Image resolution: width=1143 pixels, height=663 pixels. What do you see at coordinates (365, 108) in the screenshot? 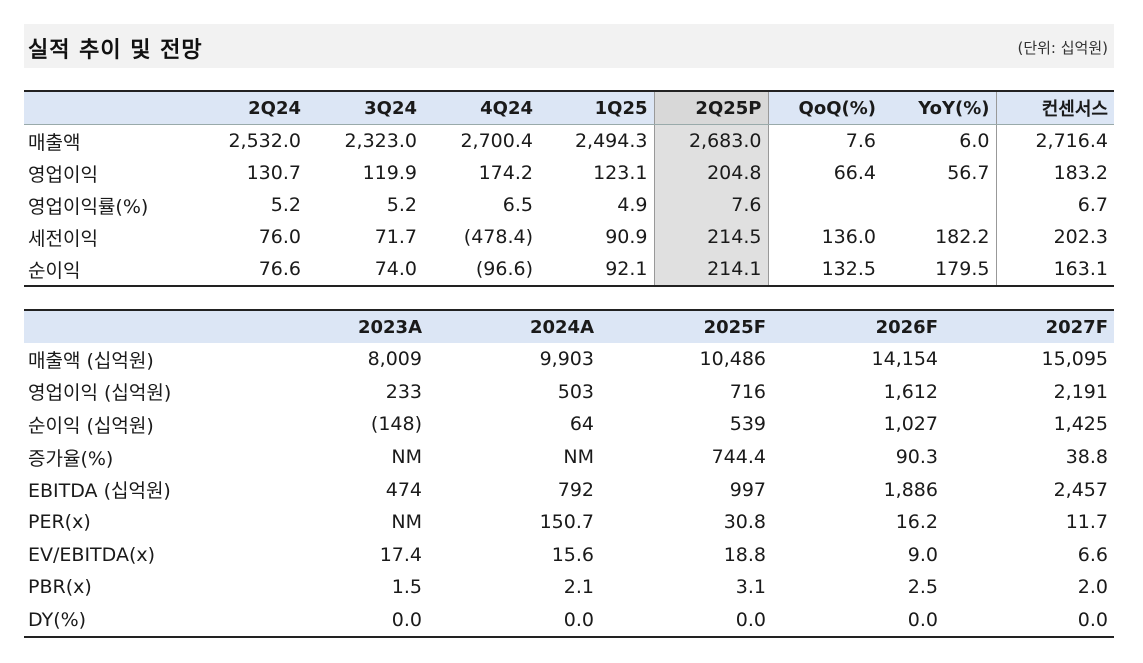
I see `header-cell: 3Q24` at bounding box center [365, 108].